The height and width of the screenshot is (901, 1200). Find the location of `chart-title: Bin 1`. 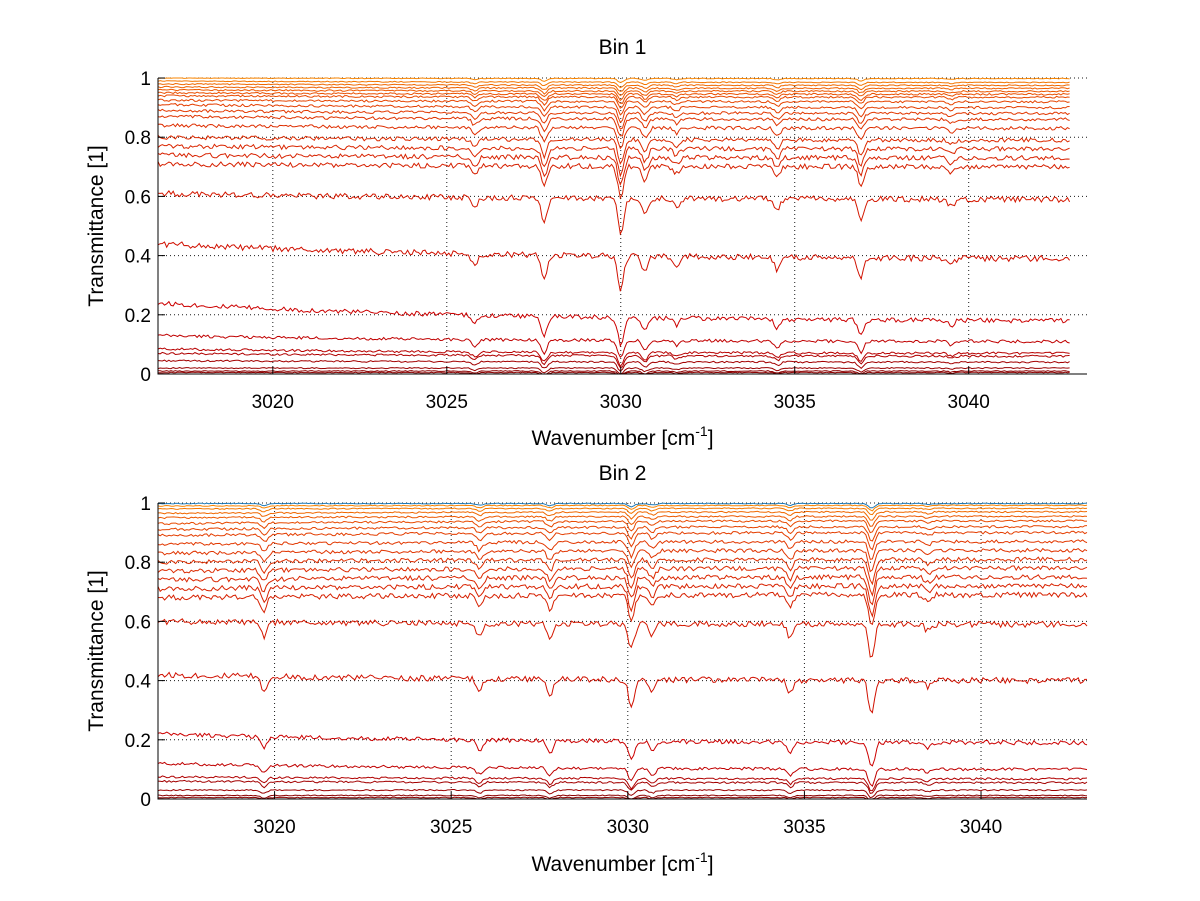

chart-title: Bin 1 is located at coordinates (623, 47).